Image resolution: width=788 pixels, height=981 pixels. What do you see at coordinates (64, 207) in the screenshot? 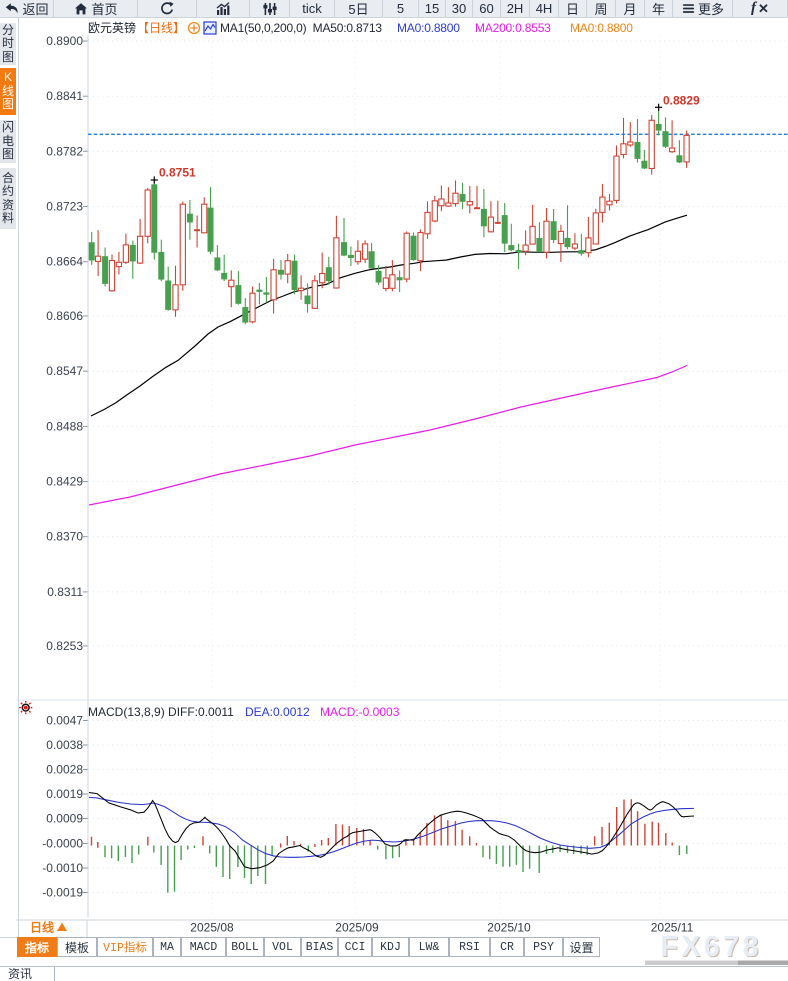
I see `svg-text: 0.8723` at bounding box center [64, 207].